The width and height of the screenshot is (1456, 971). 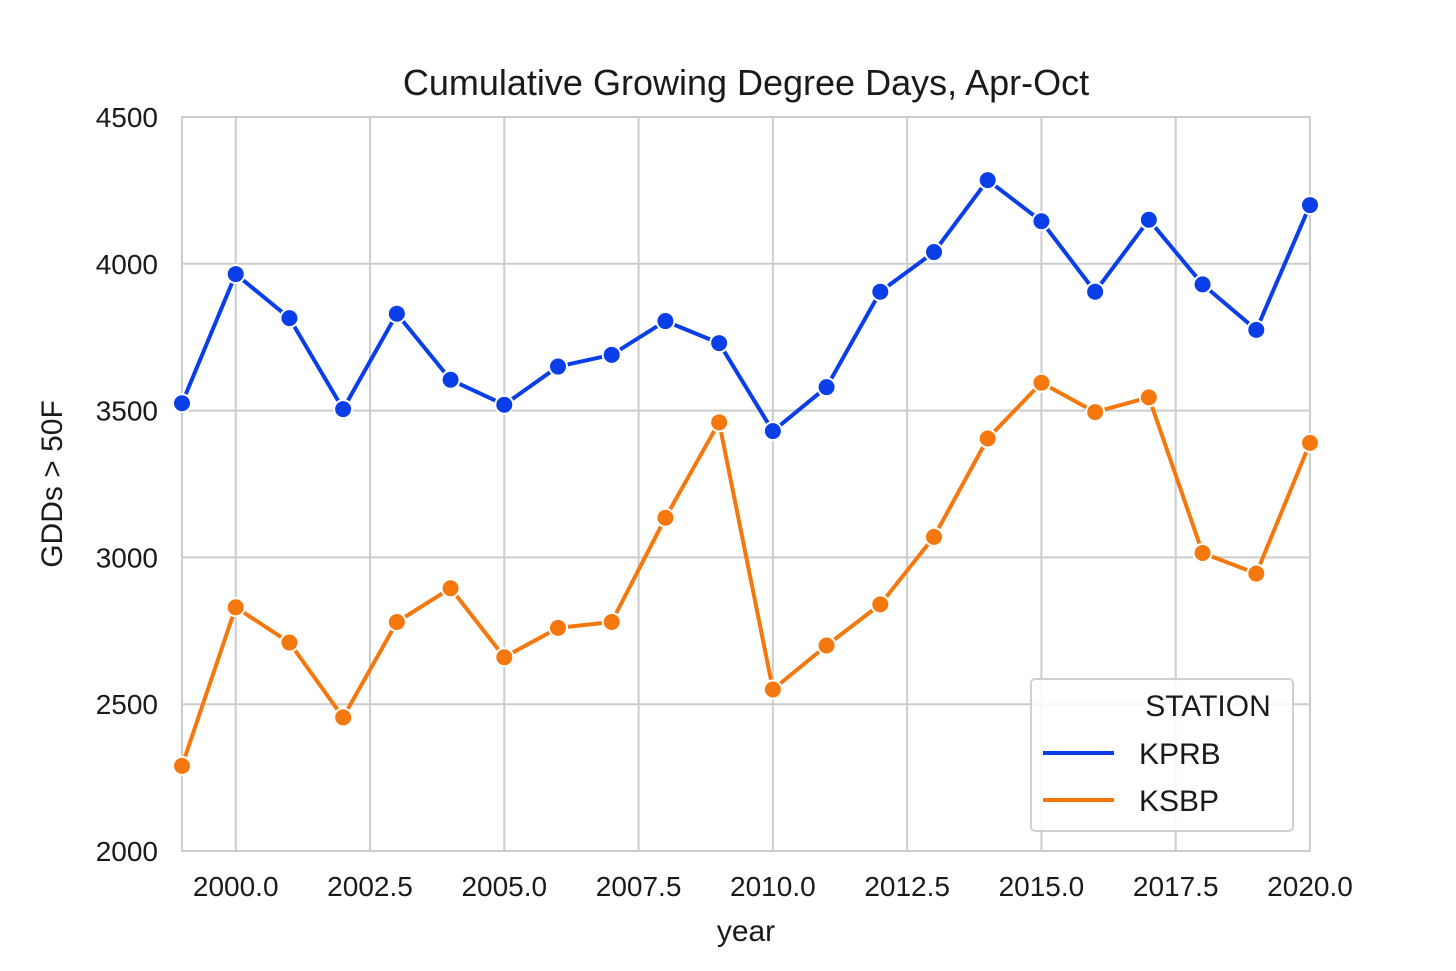 What do you see at coordinates (1179, 801) in the screenshot?
I see `legend-label-ksbp: KSBP` at bounding box center [1179, 801].